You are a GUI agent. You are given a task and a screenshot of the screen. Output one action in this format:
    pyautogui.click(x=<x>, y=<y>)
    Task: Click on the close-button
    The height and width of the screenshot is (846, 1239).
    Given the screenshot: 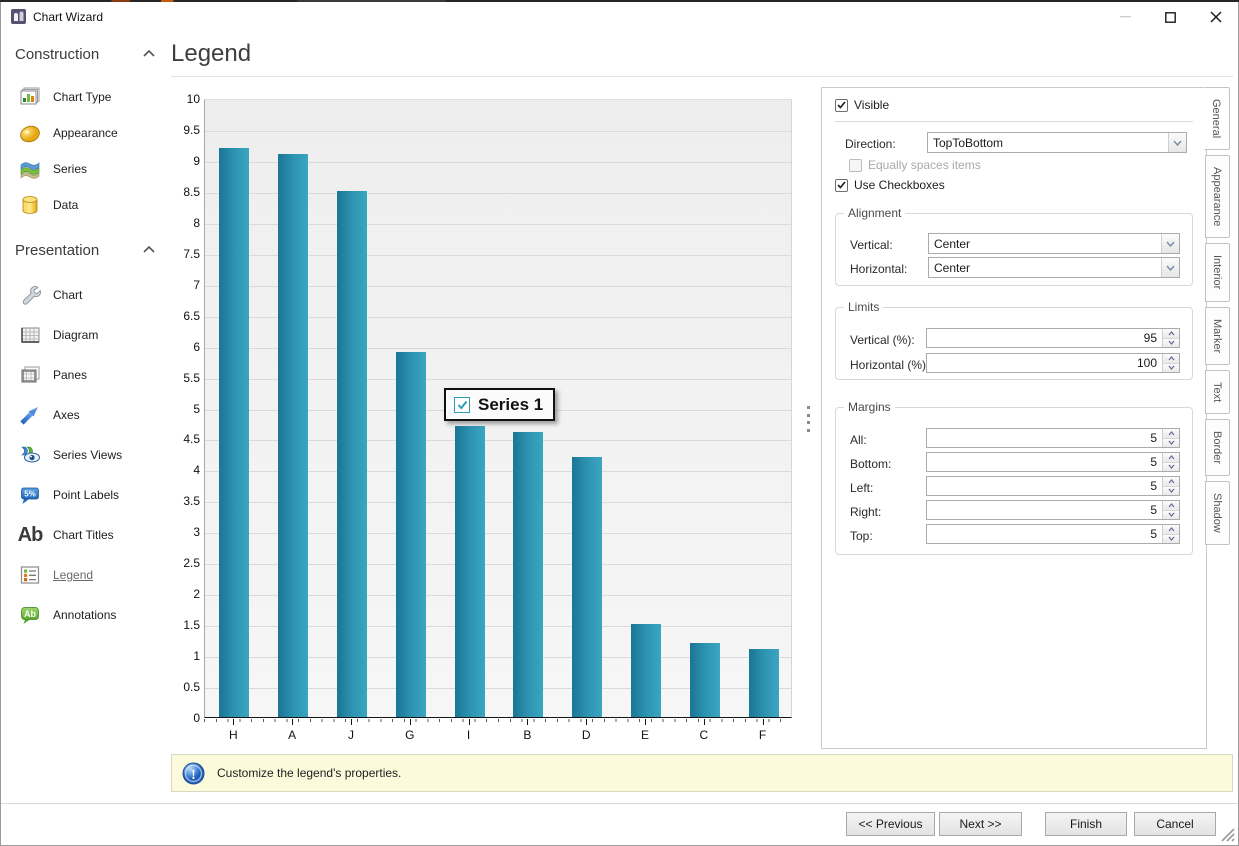 What is the action you would take?
    pyautogui.click(x=1215, y=17)
    